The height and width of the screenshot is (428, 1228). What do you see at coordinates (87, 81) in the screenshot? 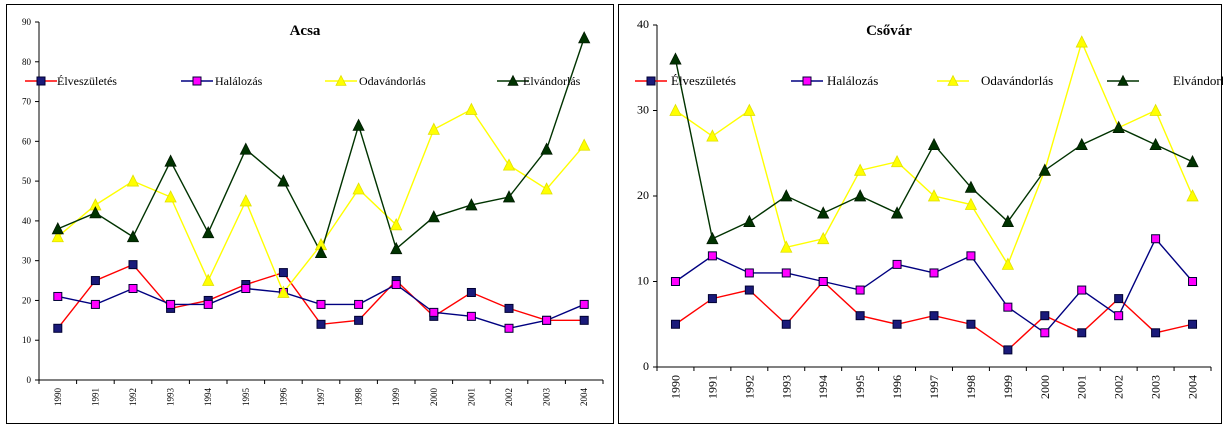
I see `legend-label: Élveszületés` at bounding box center [87, 81].